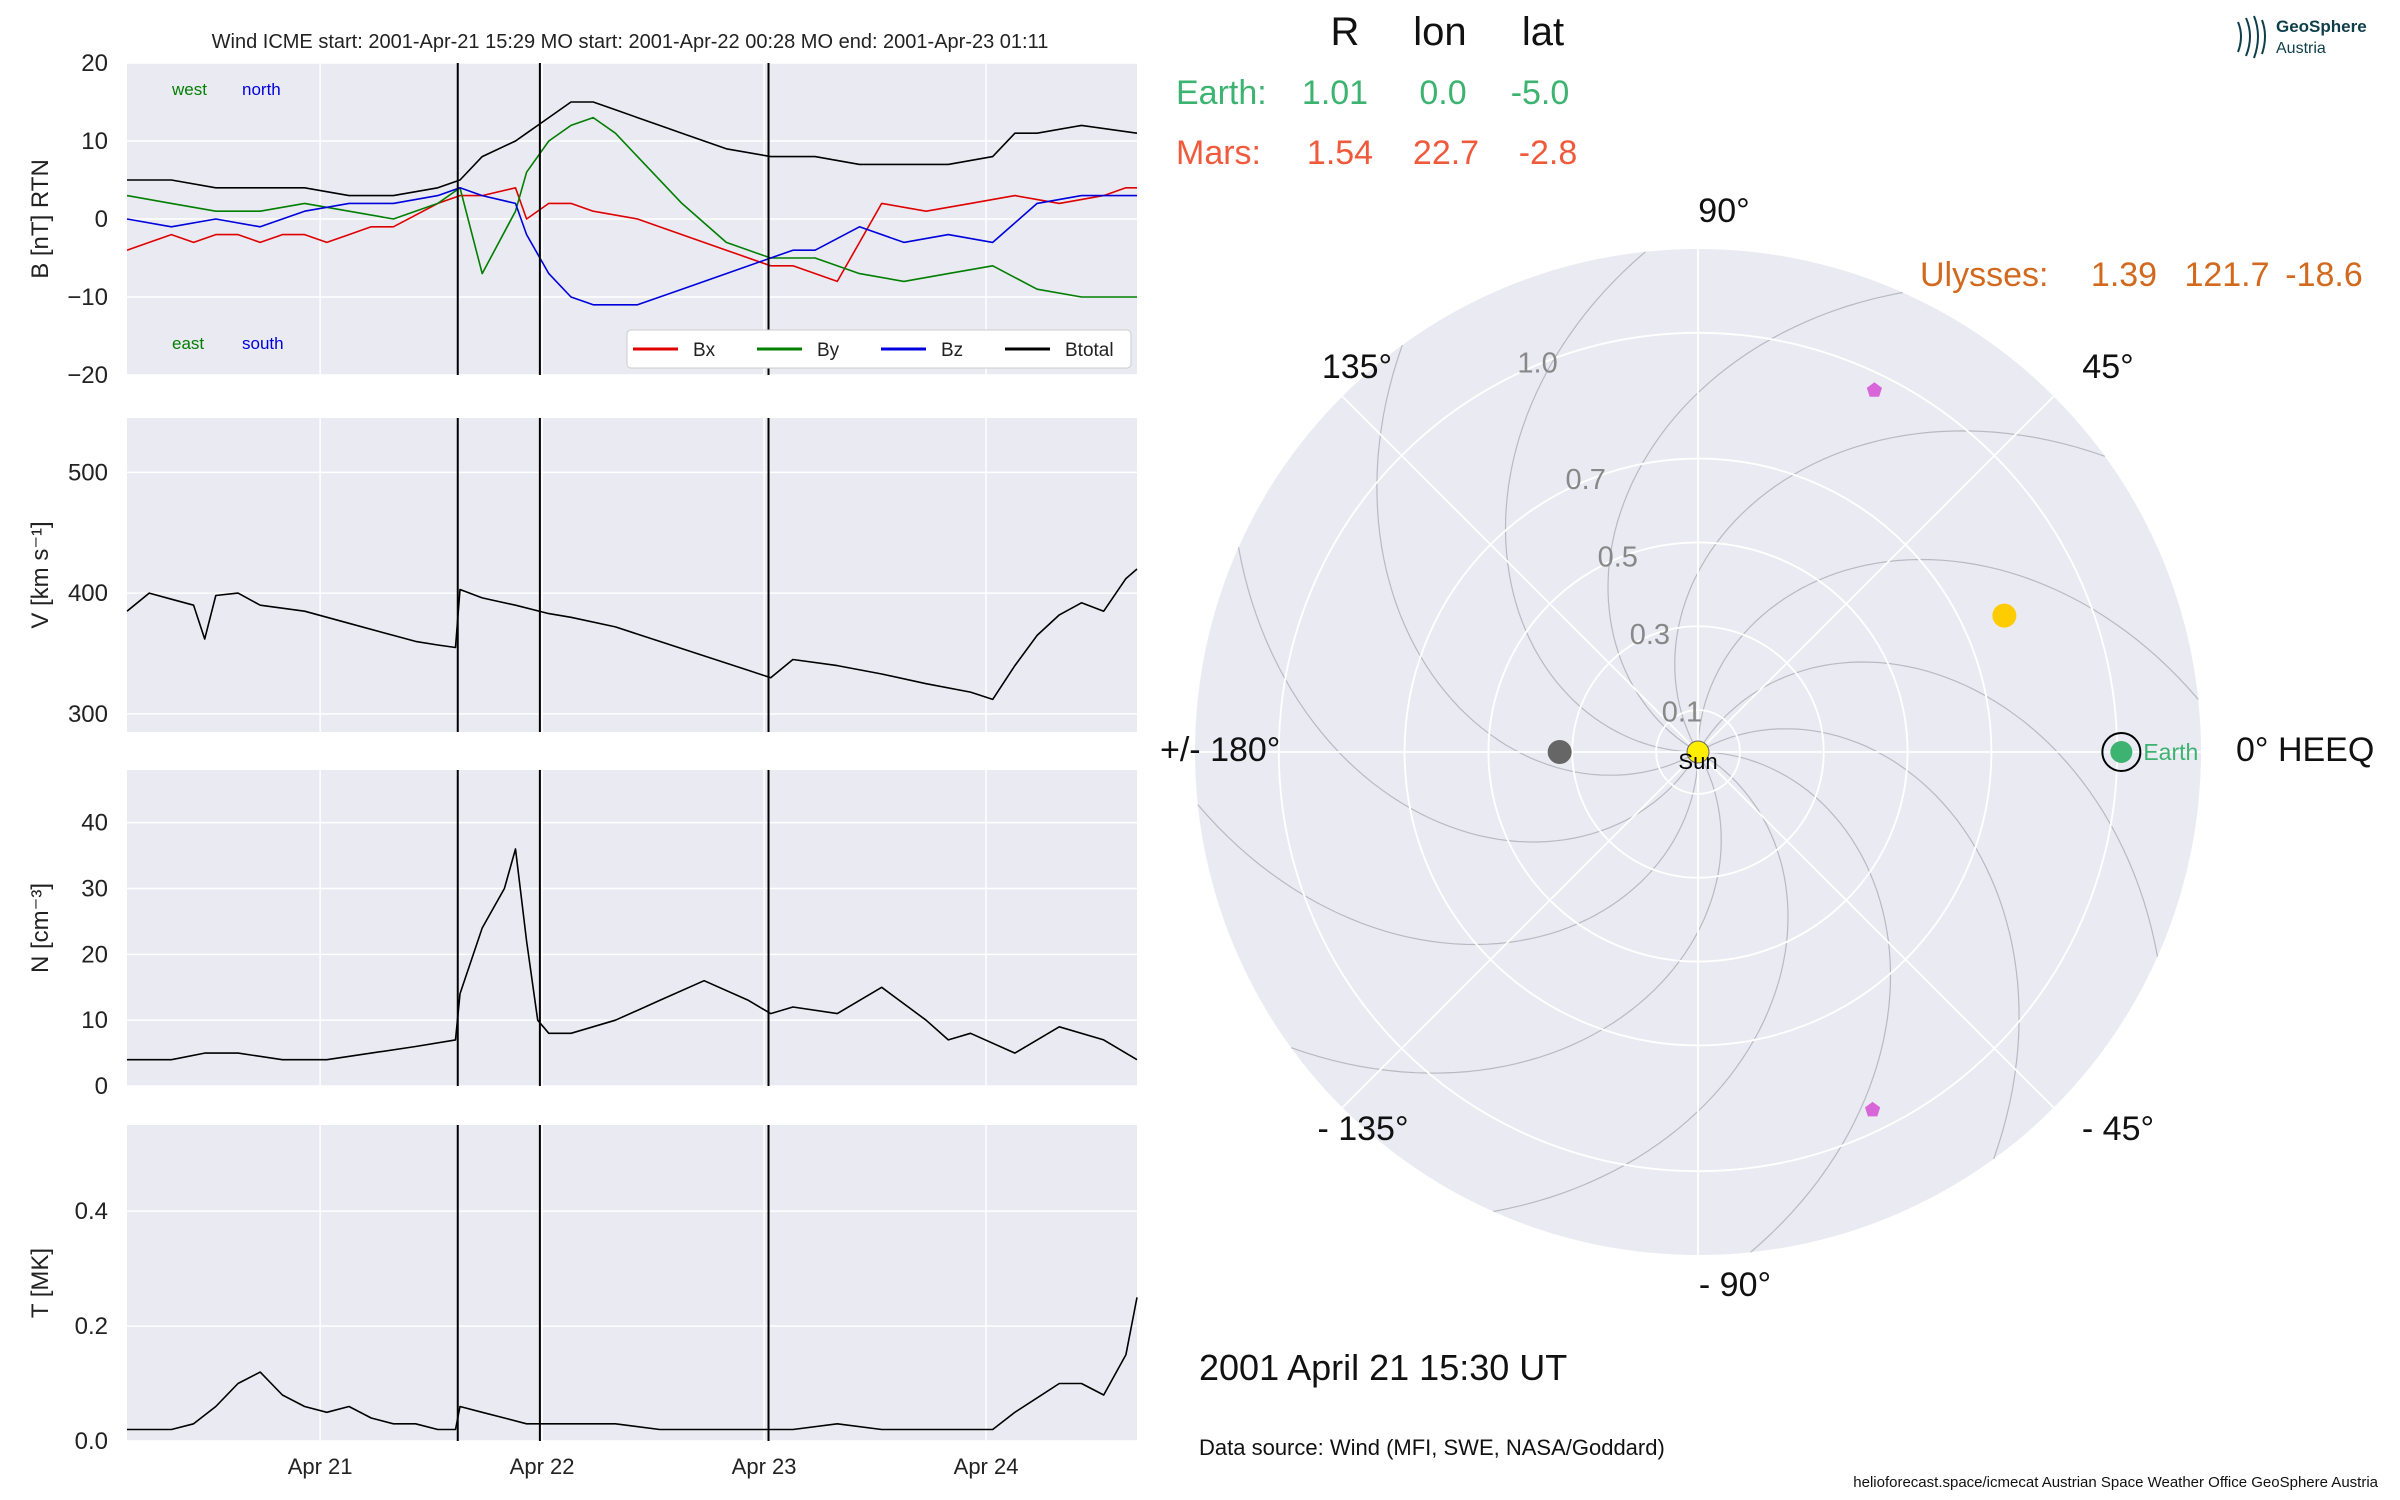 The height and width of the screenshot is (1500, 2400). I want to click on angle-label: 45°, so click(2107, 367).